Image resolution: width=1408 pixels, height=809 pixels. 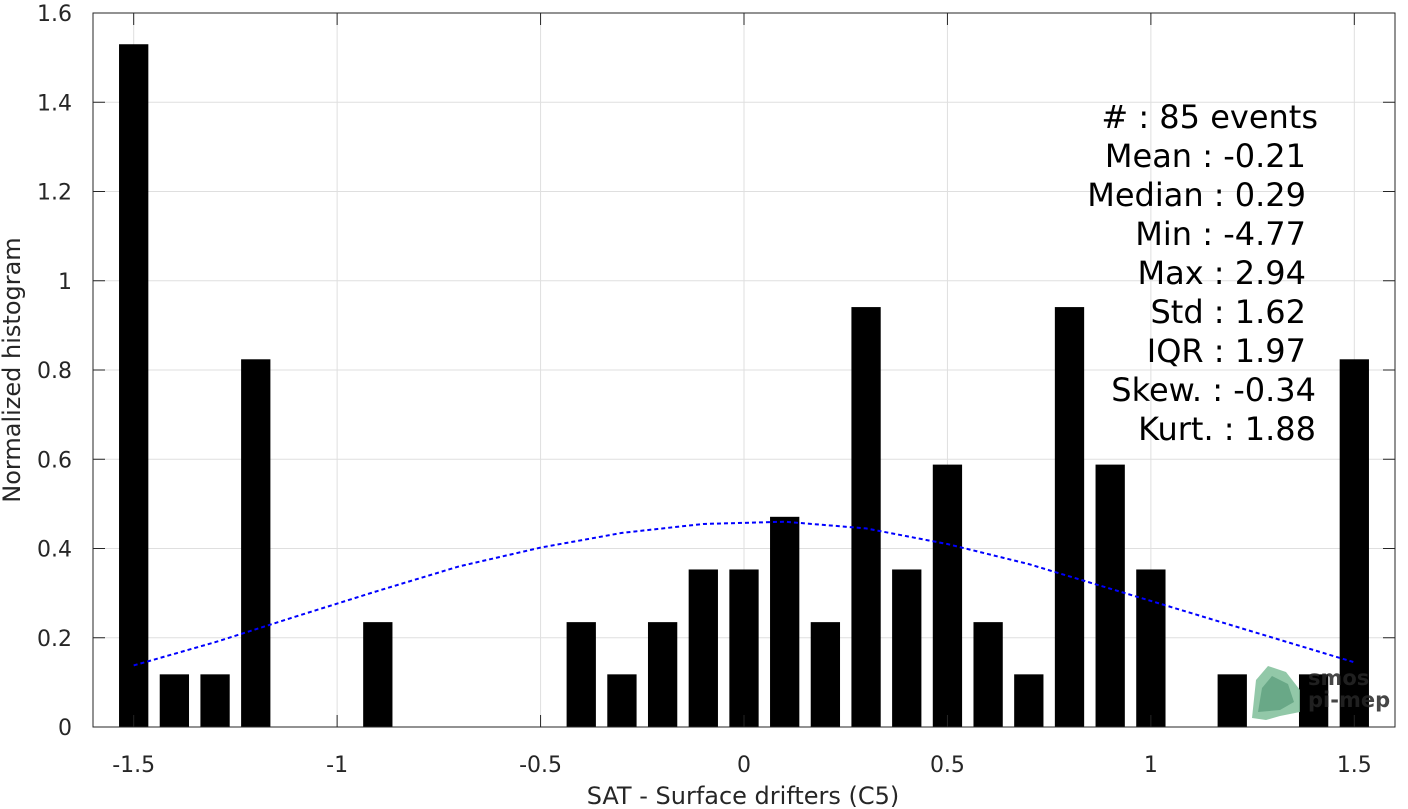 I want to click on x-tick-label: 1.5, so click(x=1354, y=765).